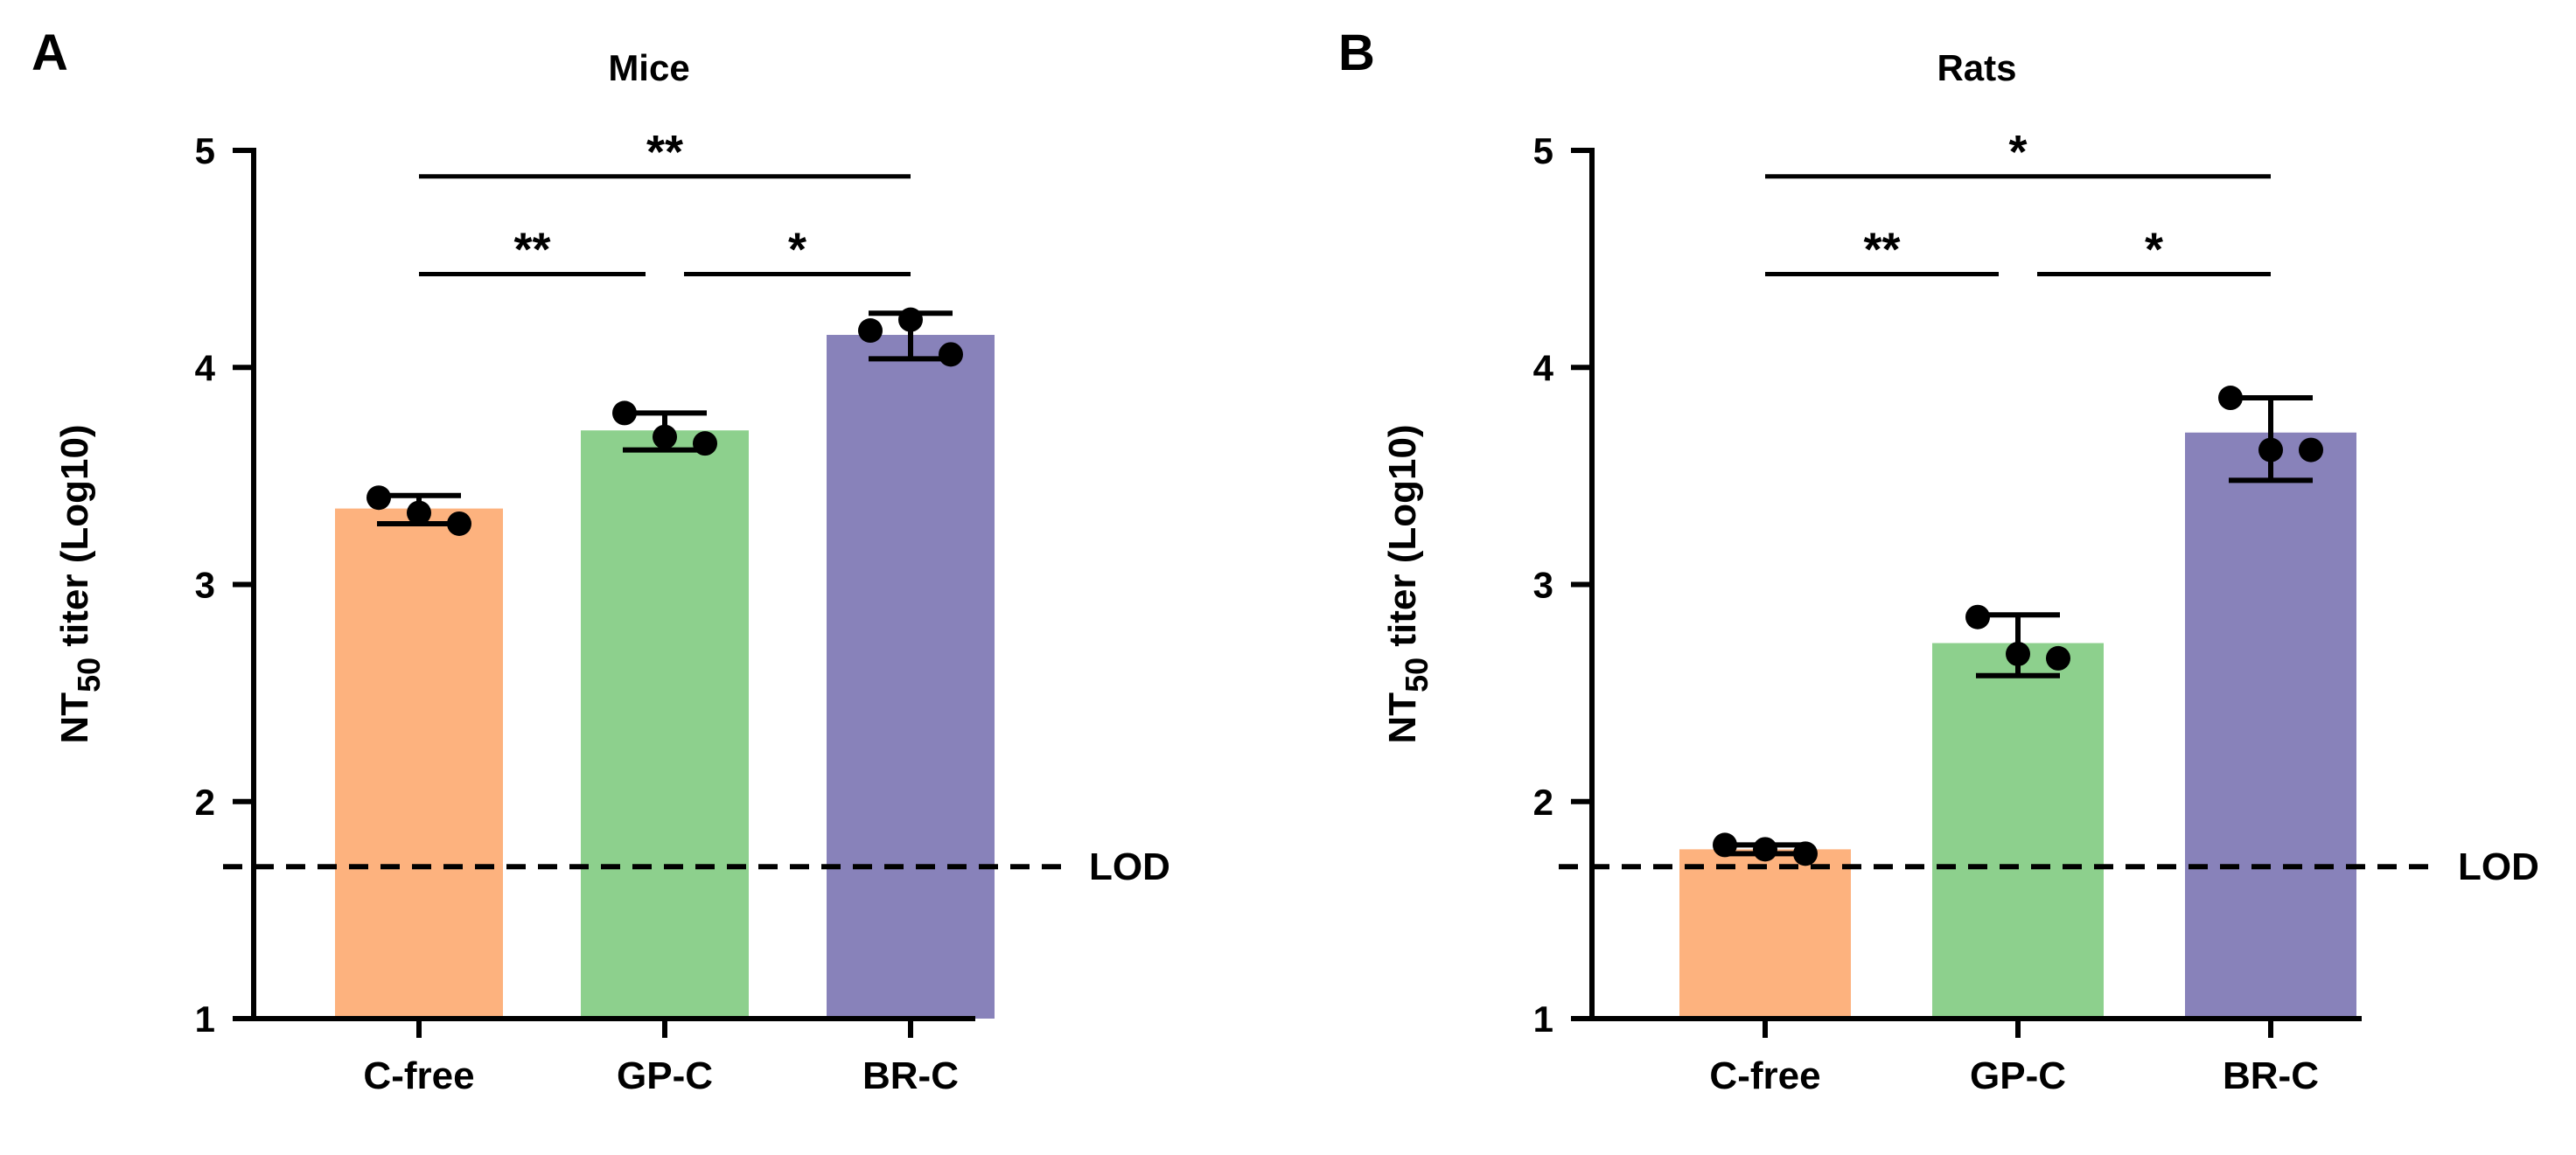 The width and height of the screenshot is (2576, 1155). What do you see at coordinates (1976, 67) in the screenshot?
I see `chart-title: Rats` at bounding box center [1976, 67].